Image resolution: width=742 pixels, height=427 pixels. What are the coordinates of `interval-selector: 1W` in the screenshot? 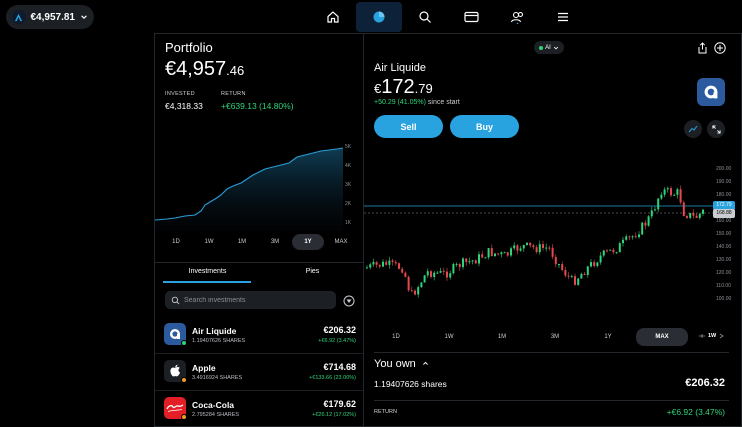 It's located at (711, 336).